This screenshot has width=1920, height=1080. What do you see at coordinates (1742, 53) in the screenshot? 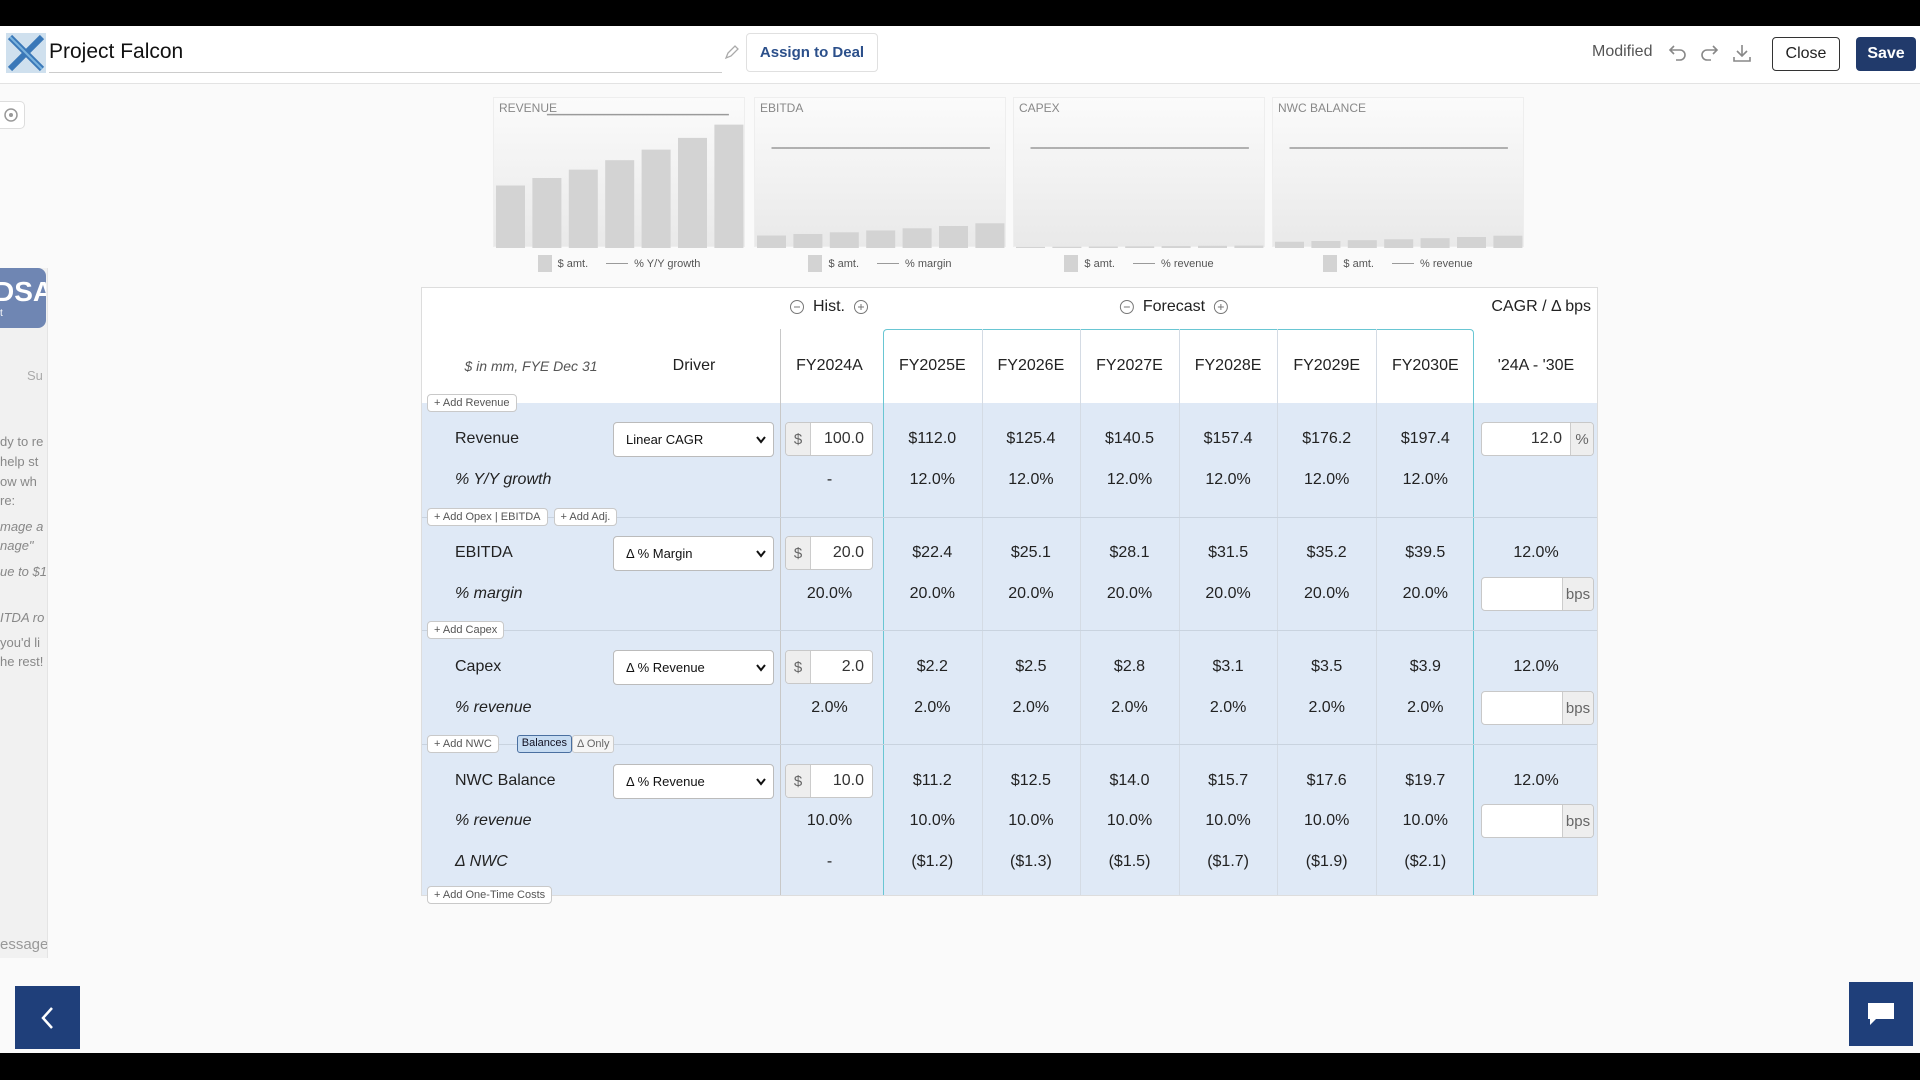
I see `download-icon` at bounding box center [1742, 53].